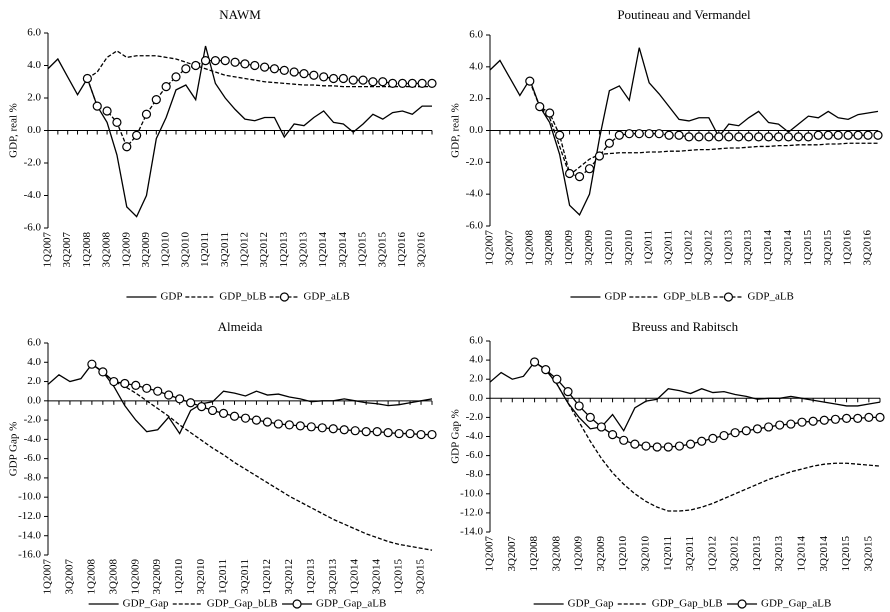  I want to click on x-tick-label: 3Q2008, so click(549, 248).